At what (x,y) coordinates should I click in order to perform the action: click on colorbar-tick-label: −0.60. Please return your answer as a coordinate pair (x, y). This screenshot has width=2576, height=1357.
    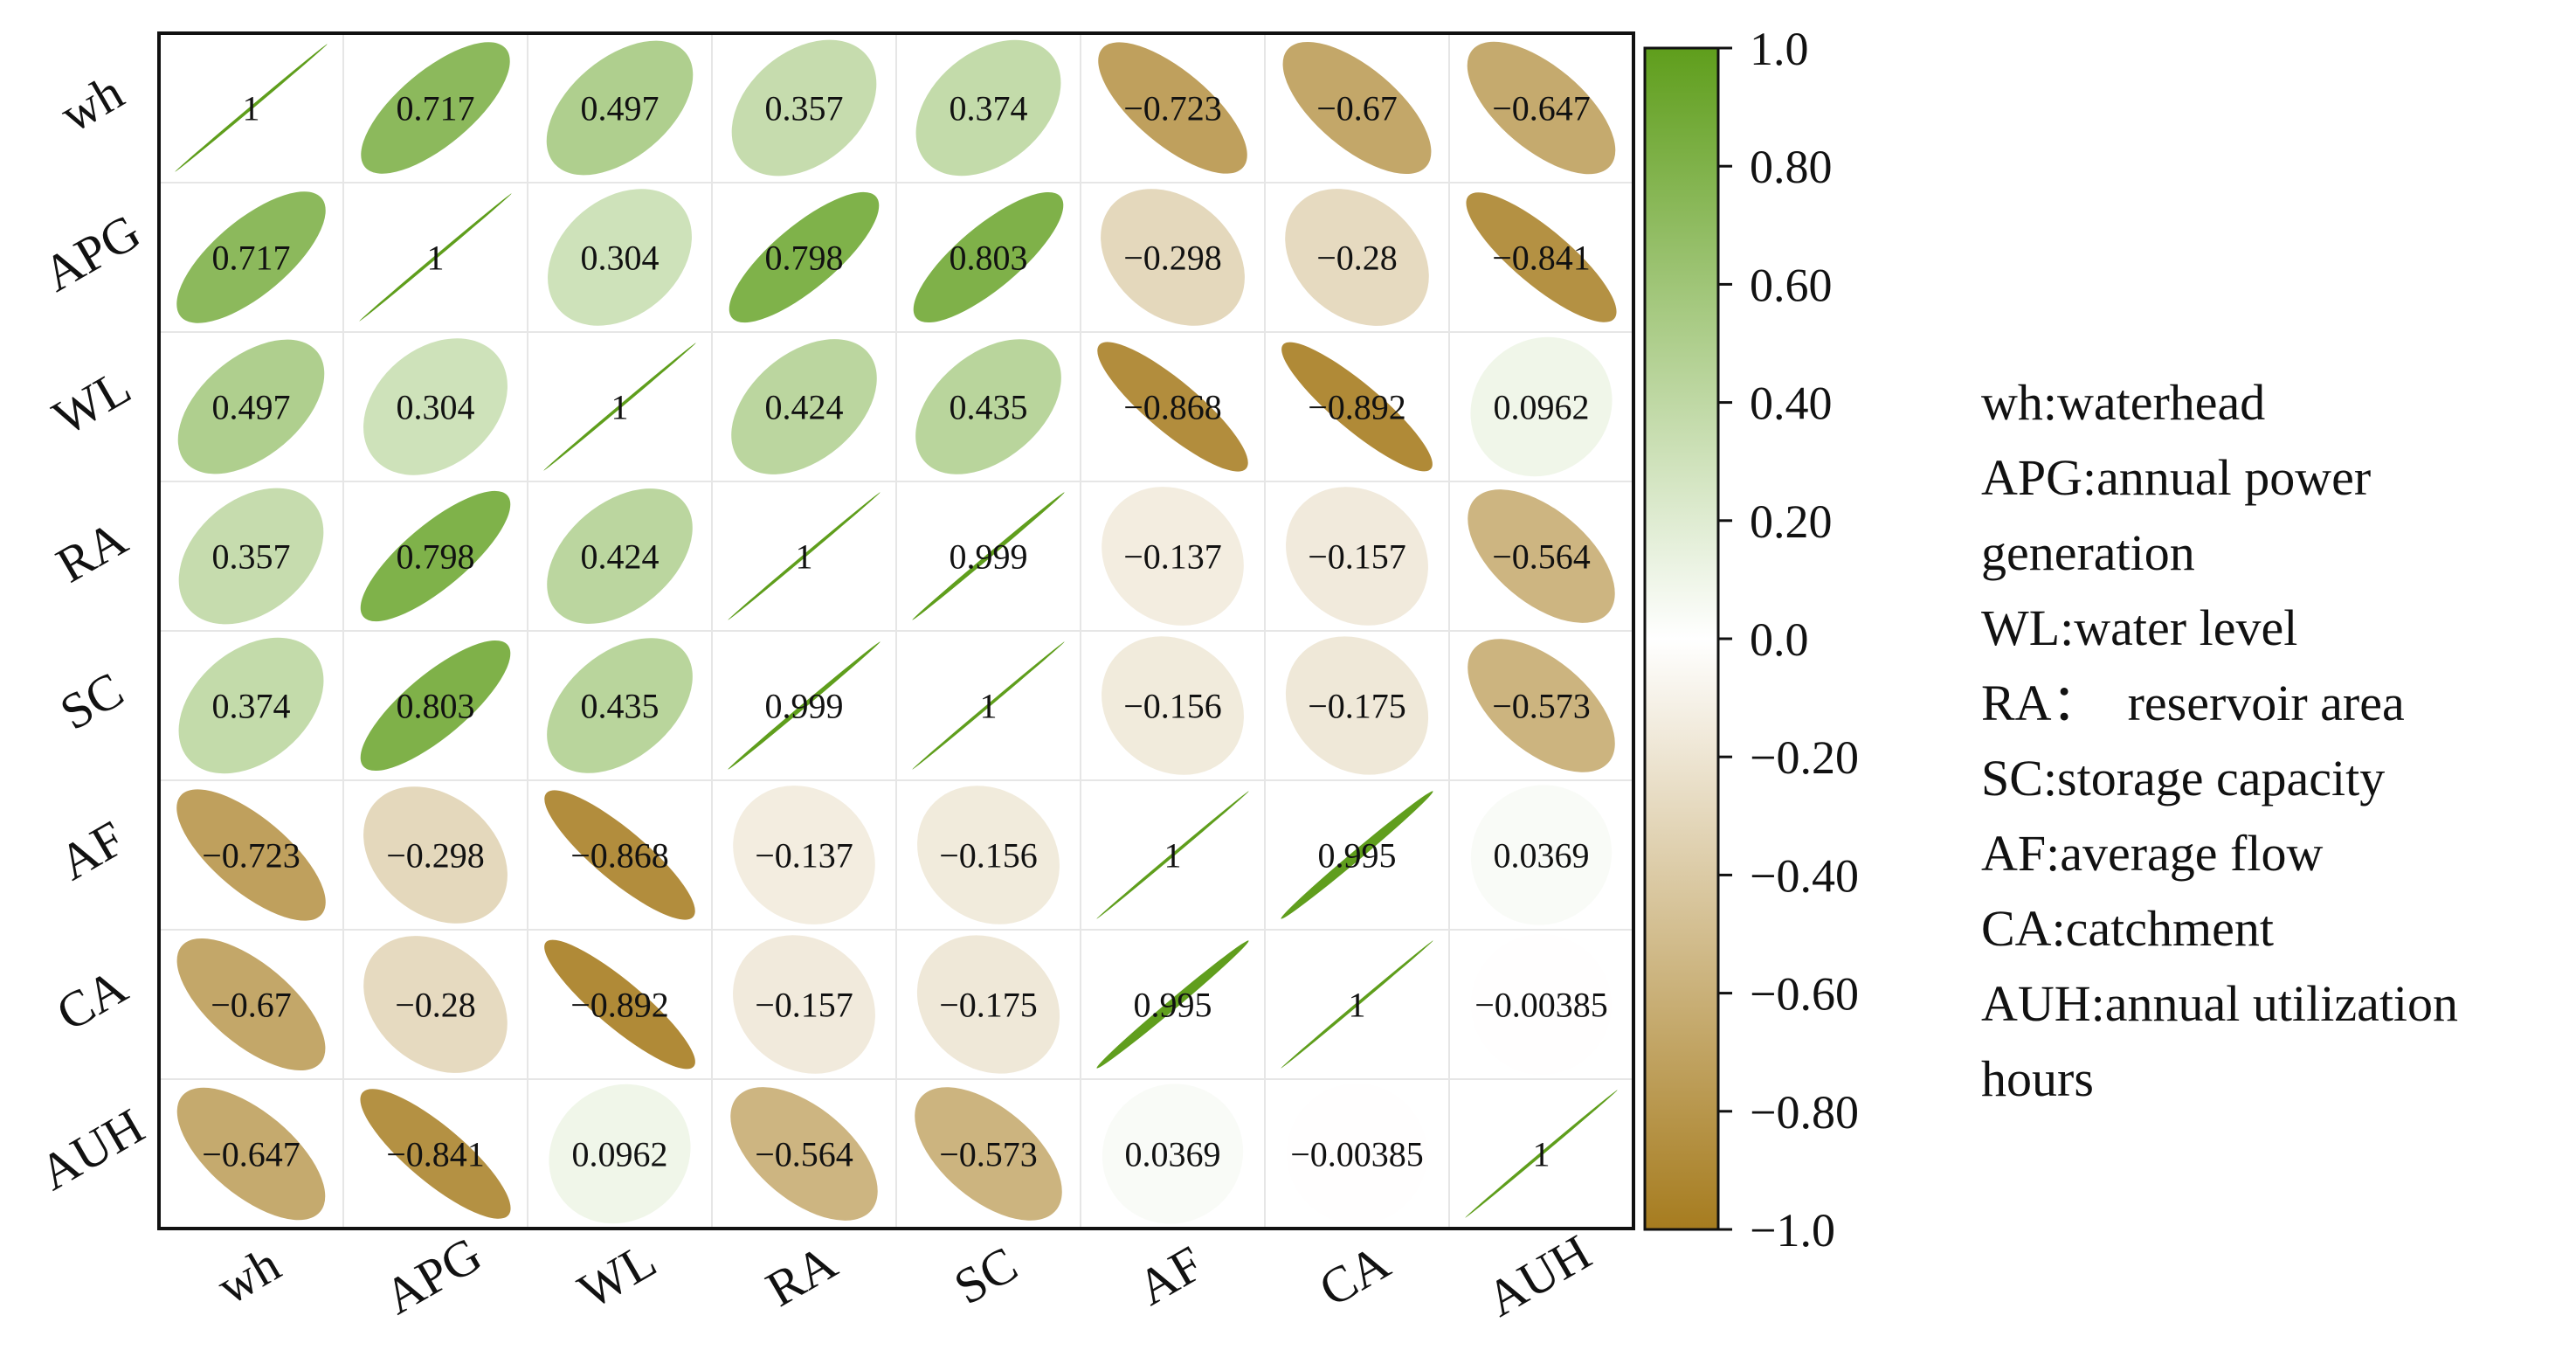
    Looking at the image, I should click on (1804, 994).